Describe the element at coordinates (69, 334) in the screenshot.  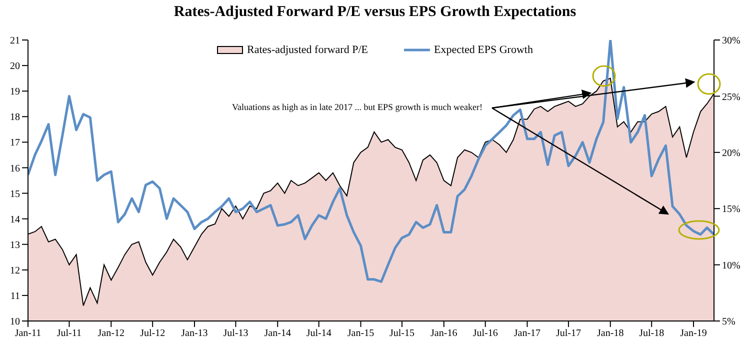
I see `x-tick-label: Jul-11` at that location.